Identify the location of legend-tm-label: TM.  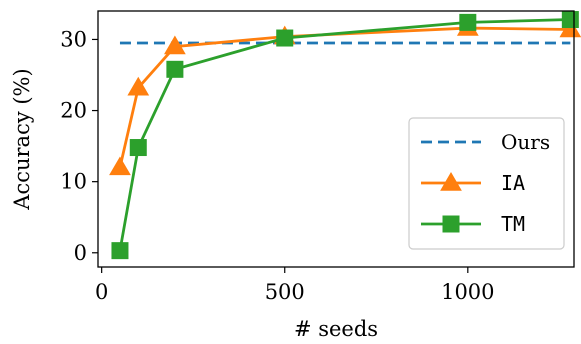
(513, 224).